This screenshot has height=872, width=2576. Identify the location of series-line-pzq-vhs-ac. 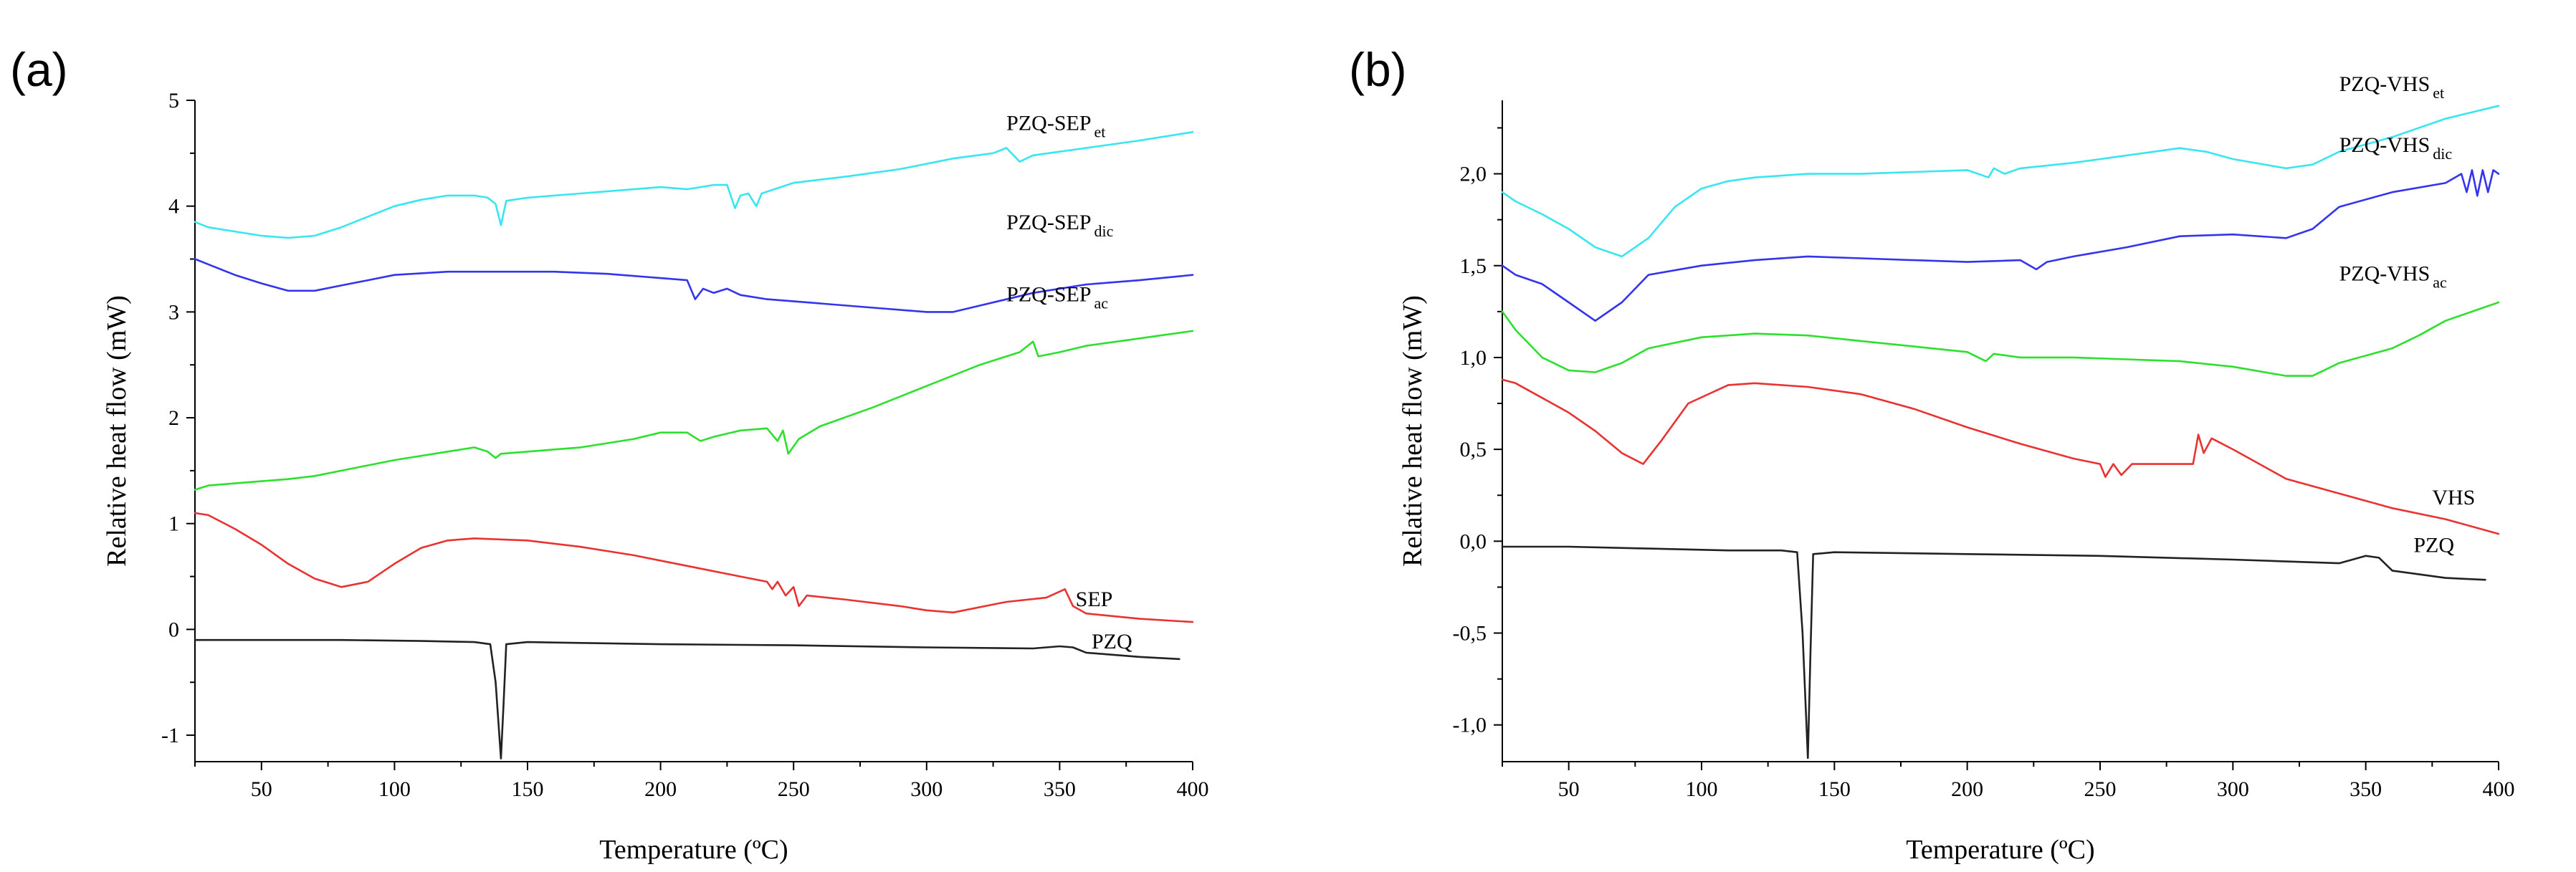
(2000, 339).